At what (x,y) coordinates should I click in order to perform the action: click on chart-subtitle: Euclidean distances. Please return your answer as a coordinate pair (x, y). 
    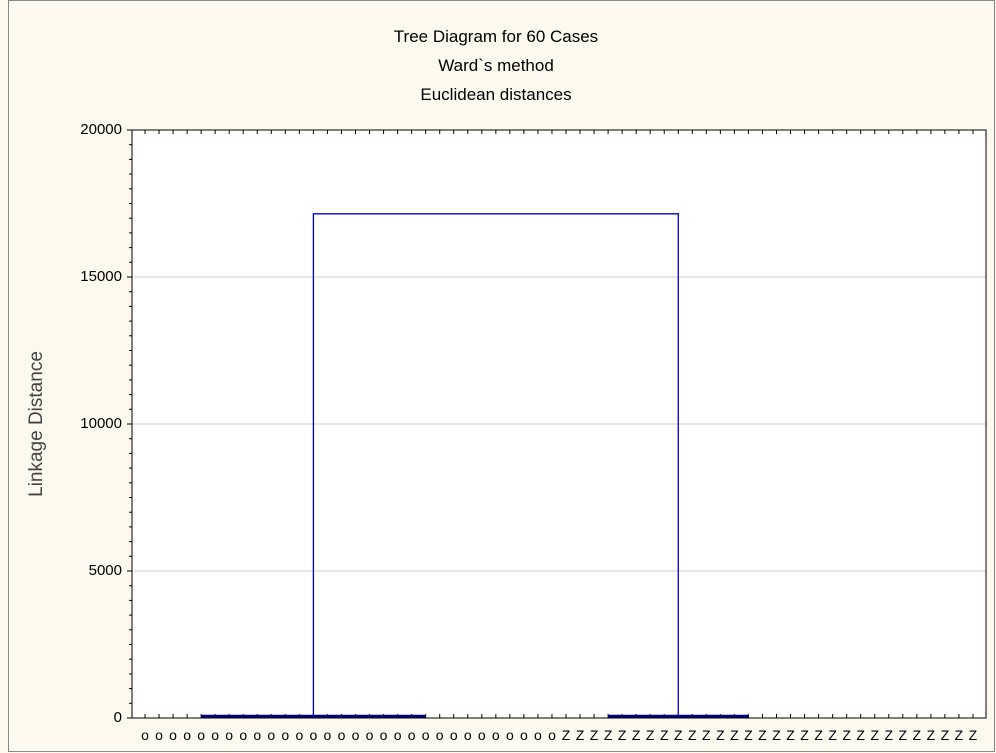
    Looking at the image, I should click on (495, 94).